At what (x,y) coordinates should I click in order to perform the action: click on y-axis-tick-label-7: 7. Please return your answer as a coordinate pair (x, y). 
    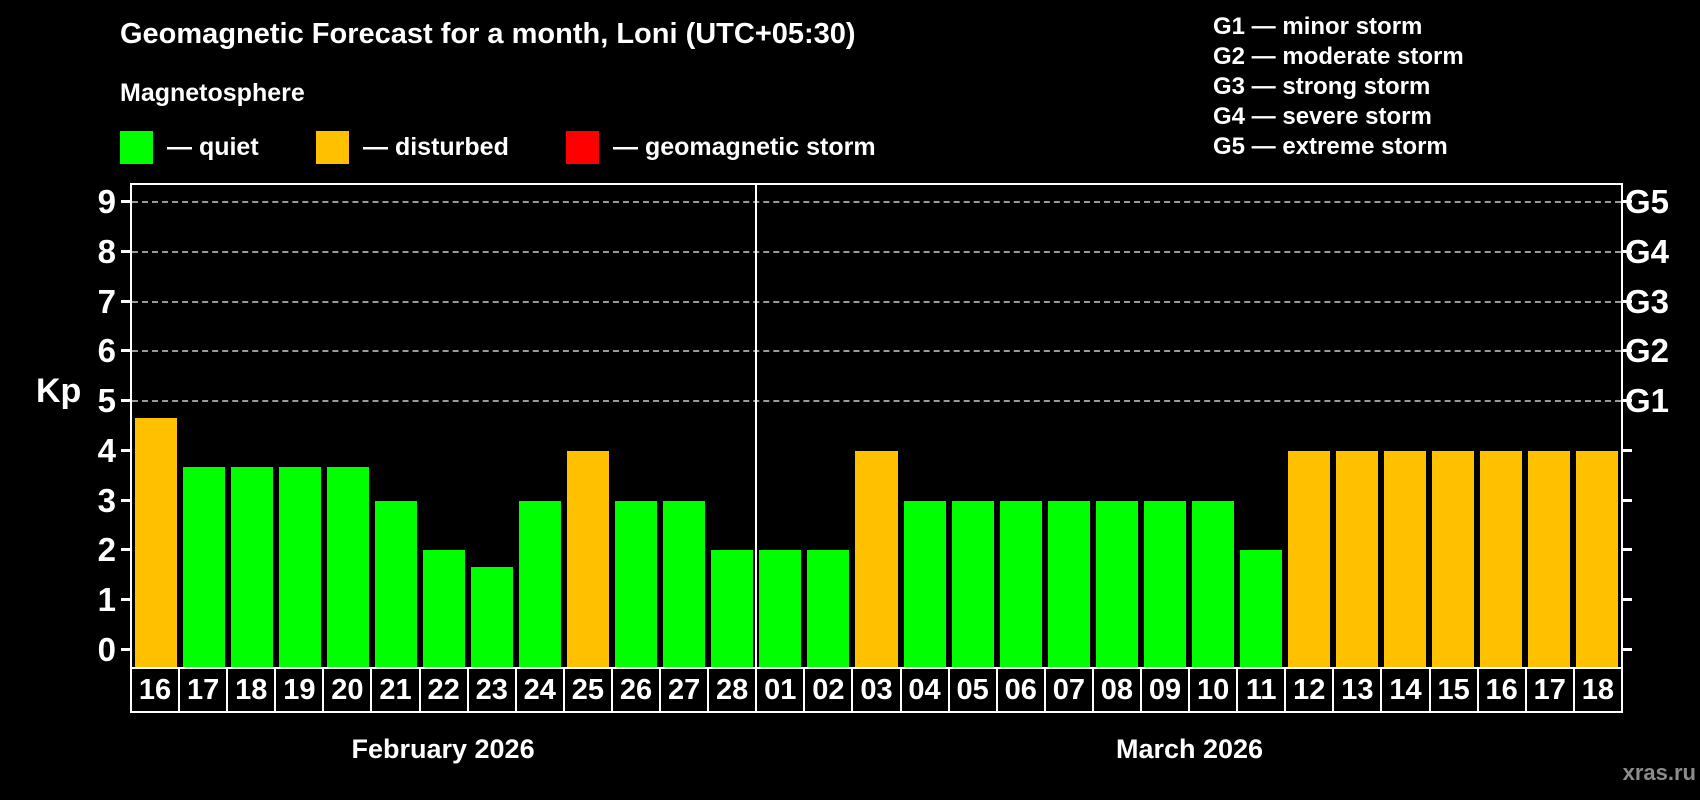
    Looking at the image, I should click on (106, 301).